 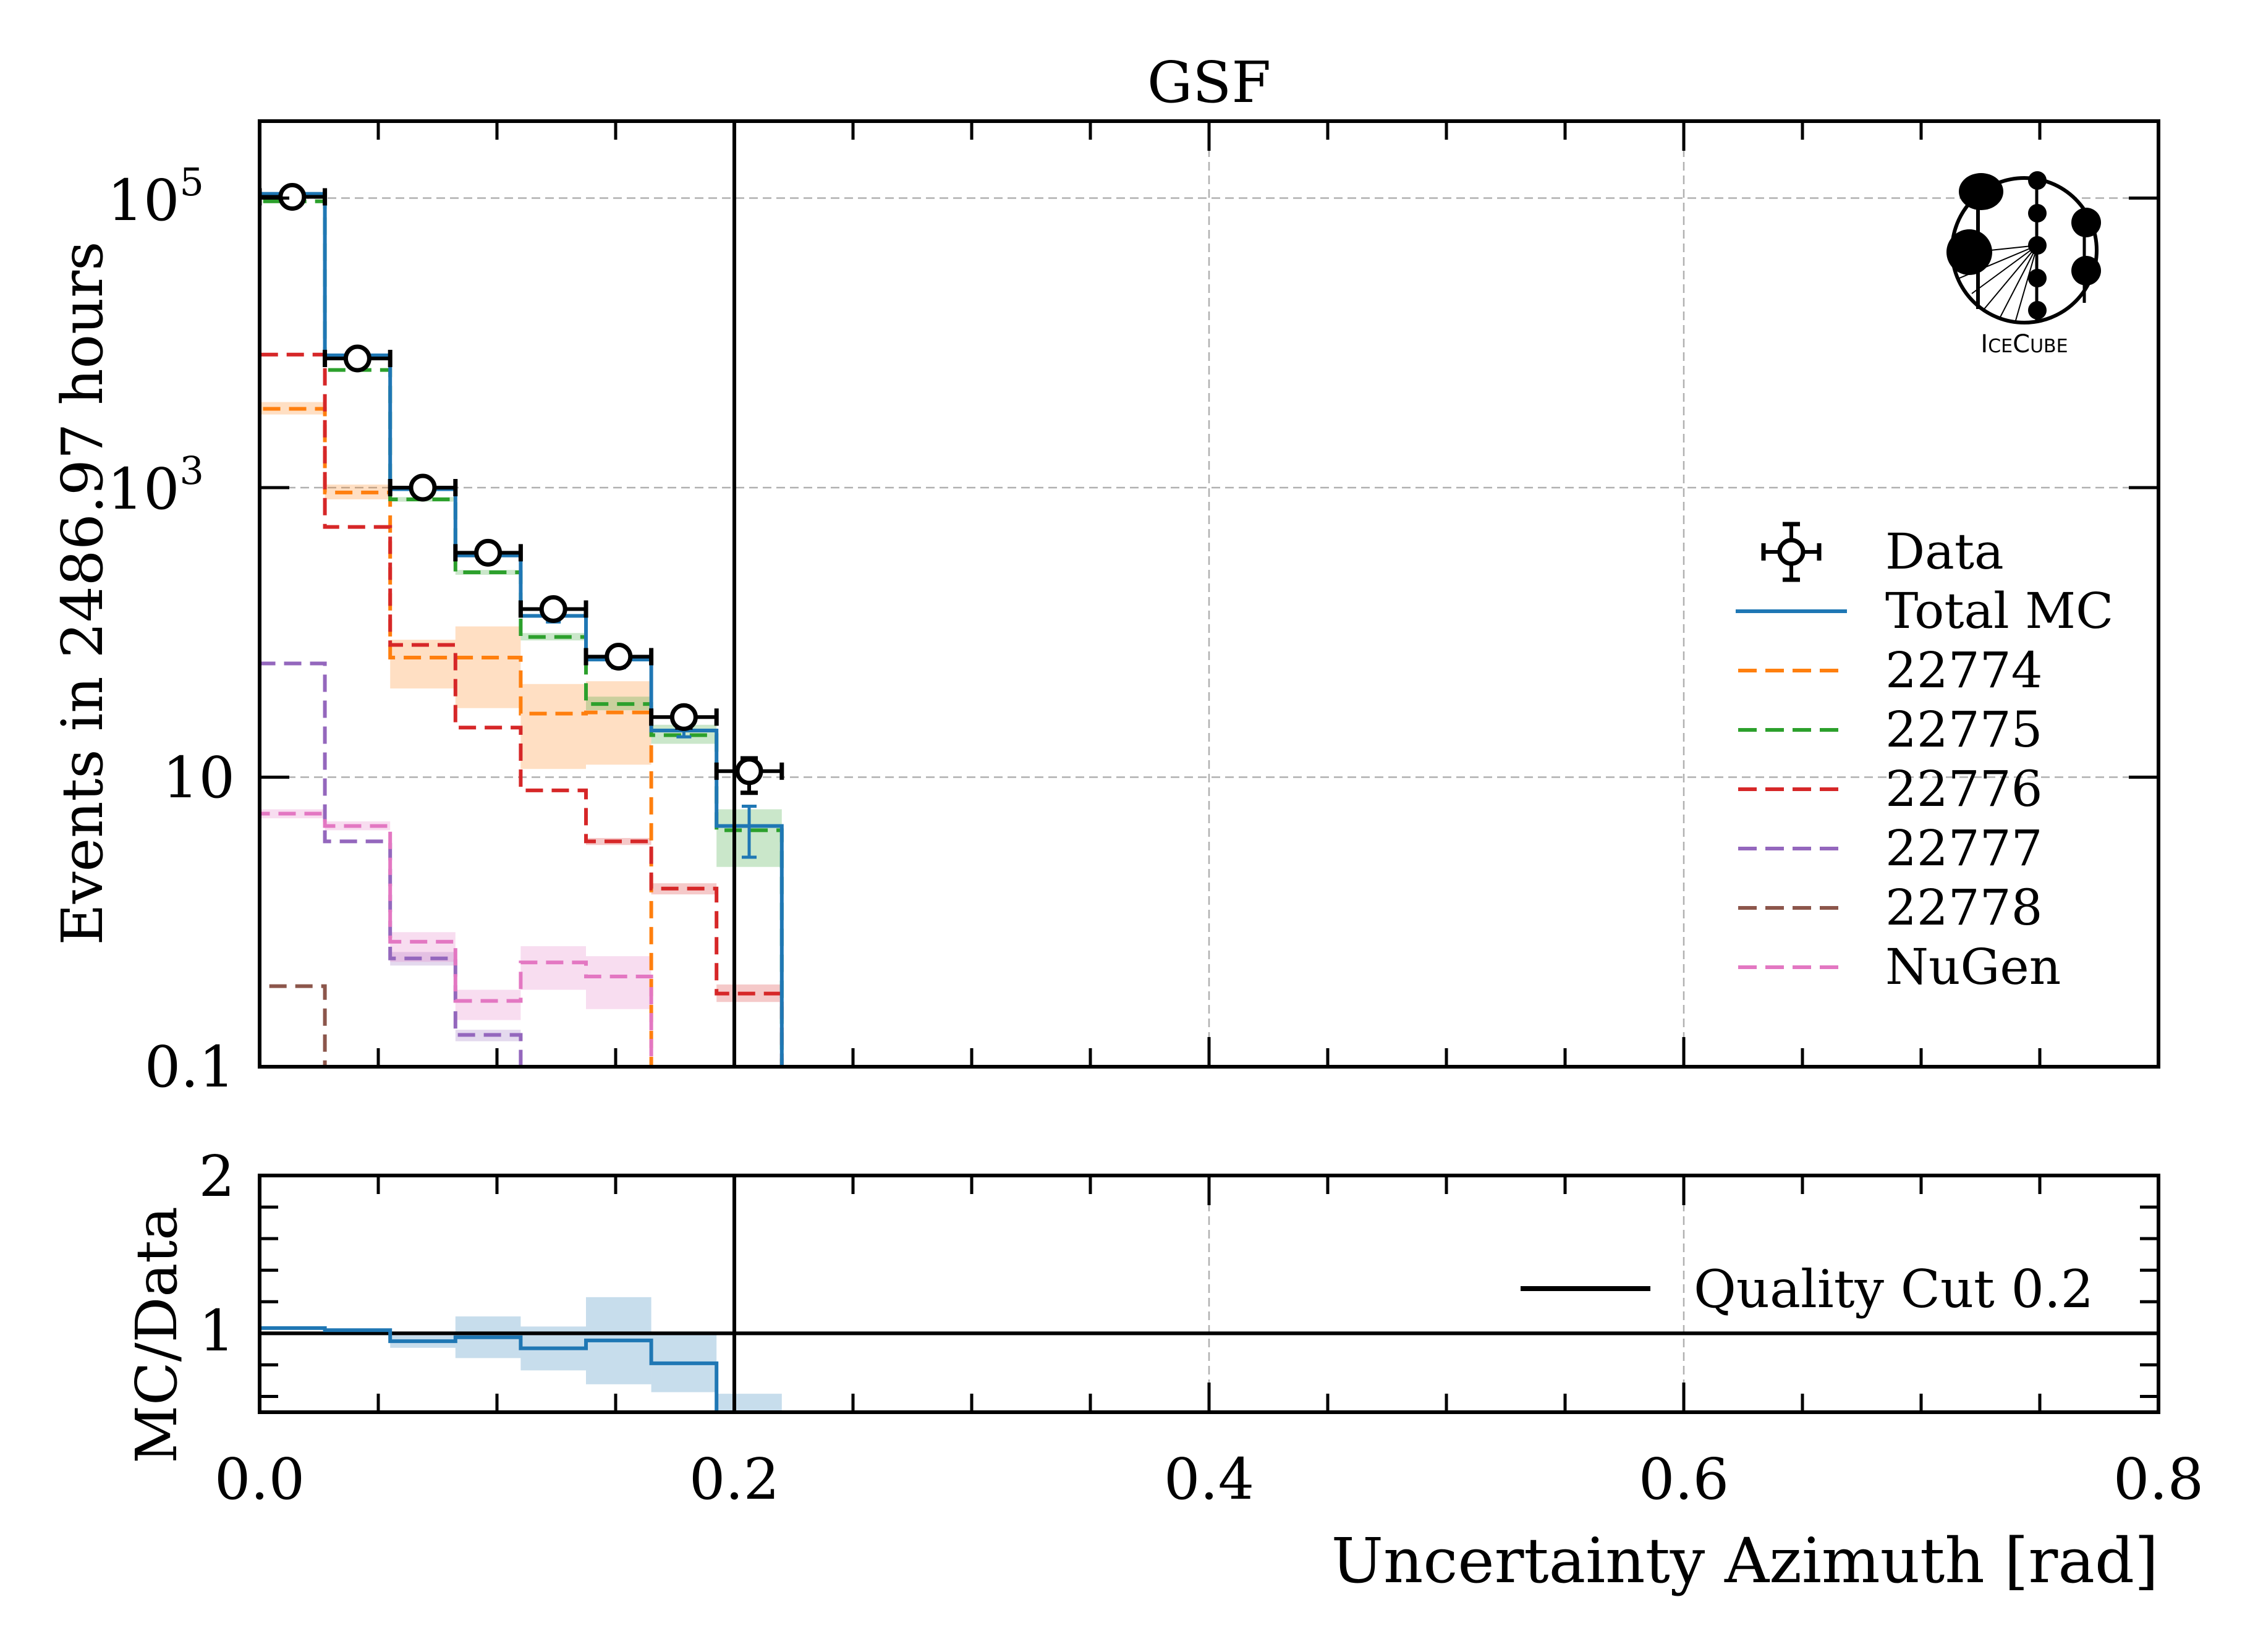 I want to click on legend-item: Data, so click(x=1882, y=552).